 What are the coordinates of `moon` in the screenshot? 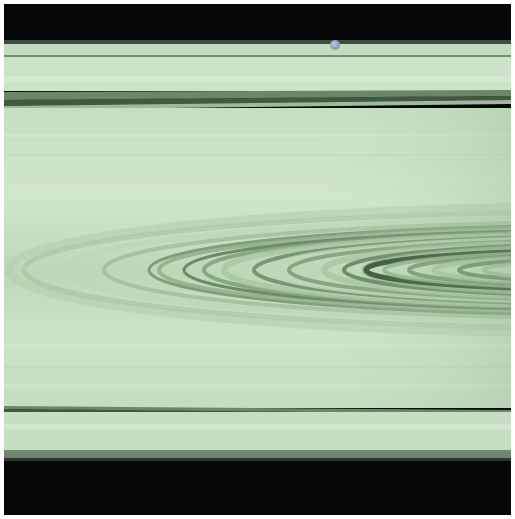 It's located at (335, 45).